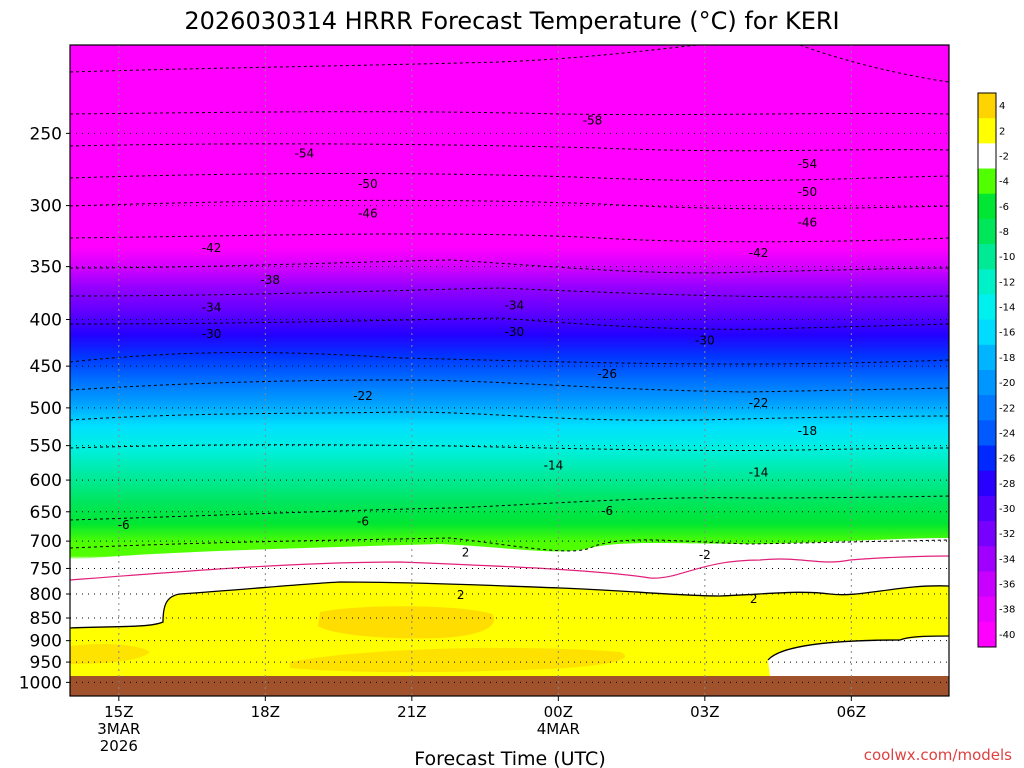  I want to click on contour-label: -18, so click(808, 431).